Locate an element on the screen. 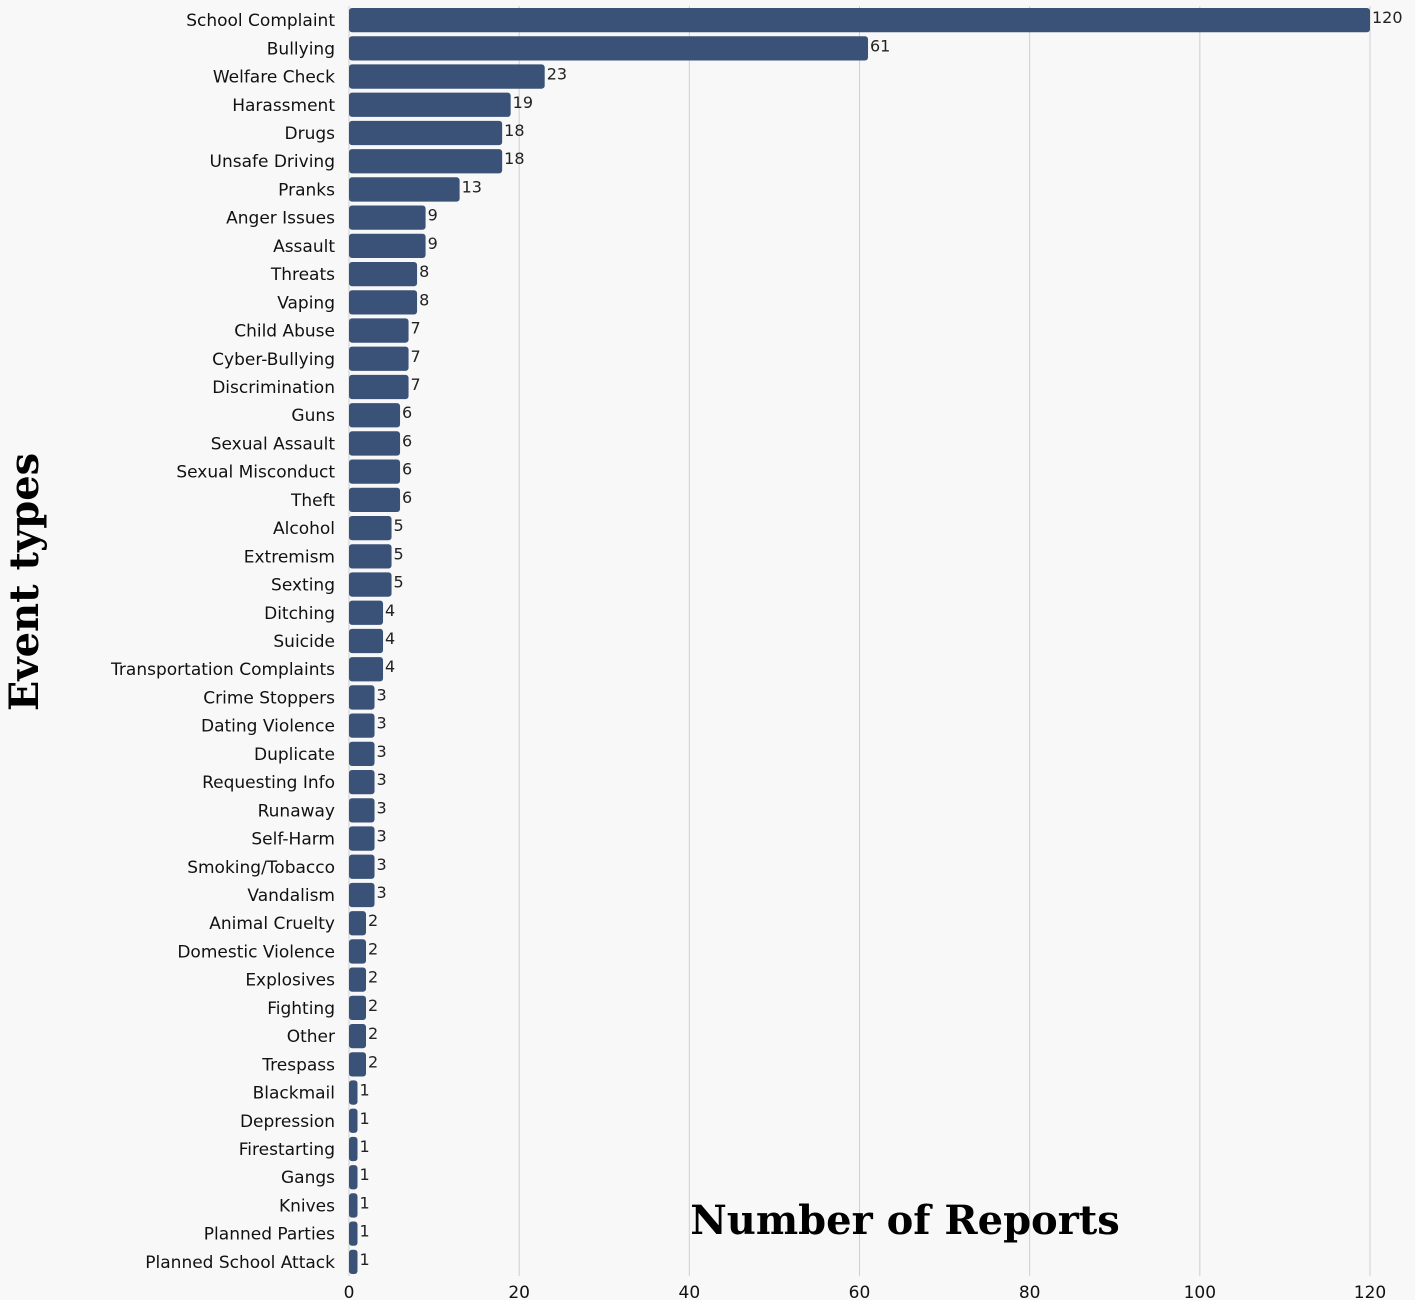  category-label: Planned School Attack is located at coordinates (240, 1263).